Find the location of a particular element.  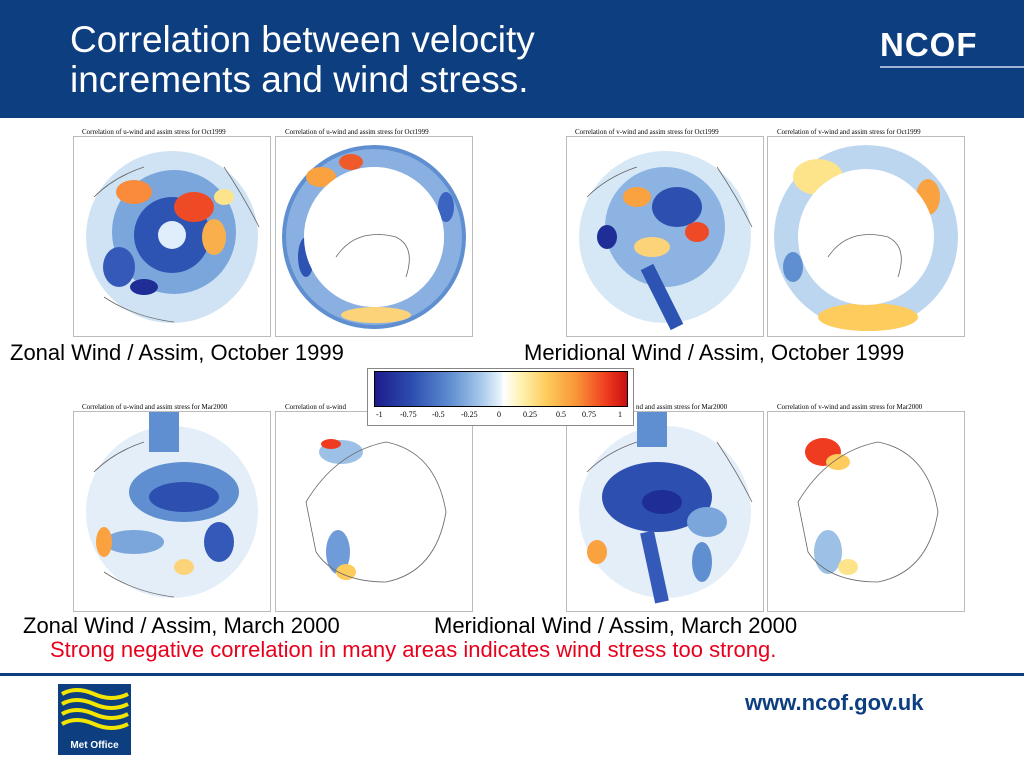

colorbar-tick: 0.75 is located at coordinates (589, 414).